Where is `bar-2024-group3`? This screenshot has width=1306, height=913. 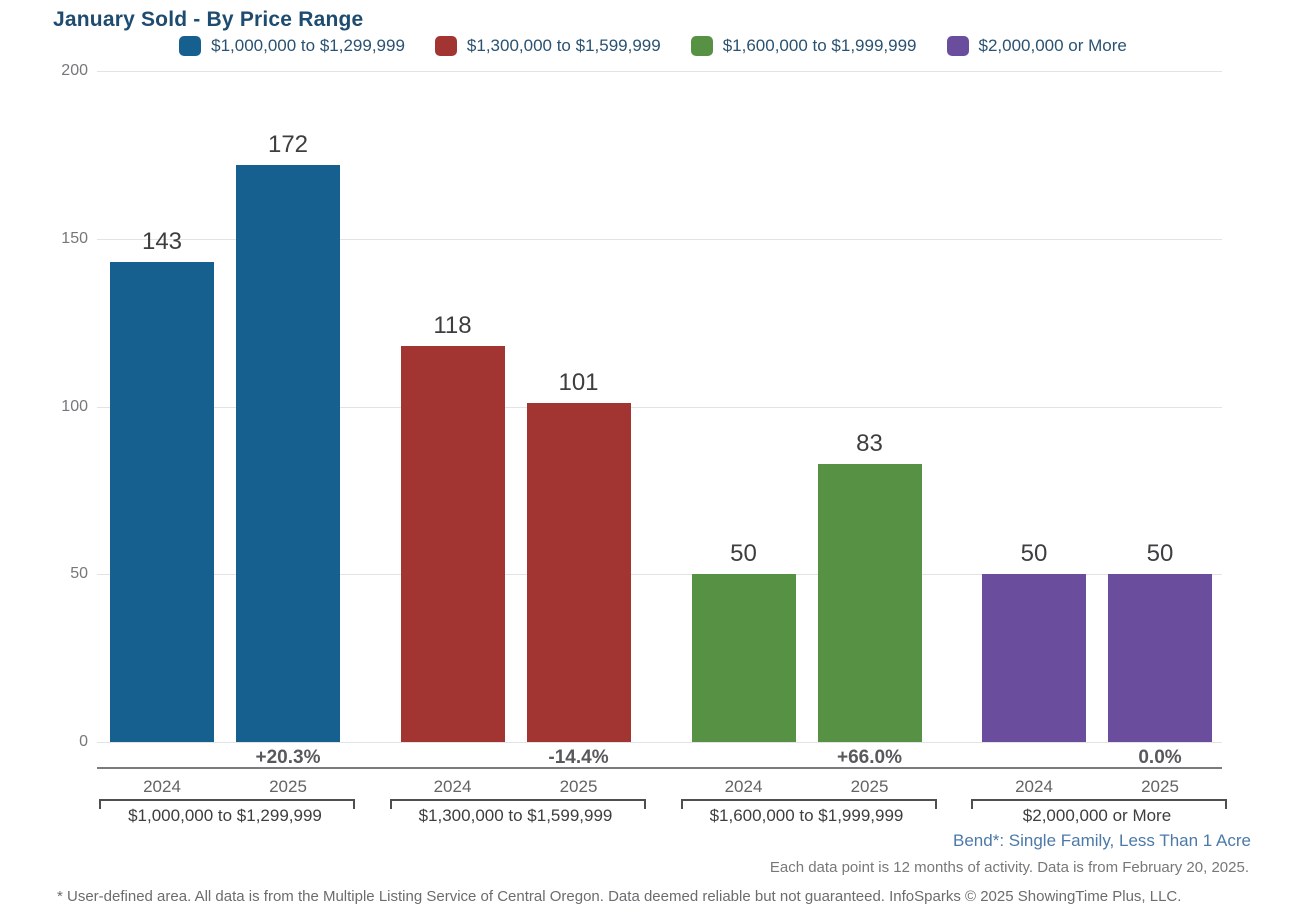 bar-2024-group3 is located at coordinates (743, 658).